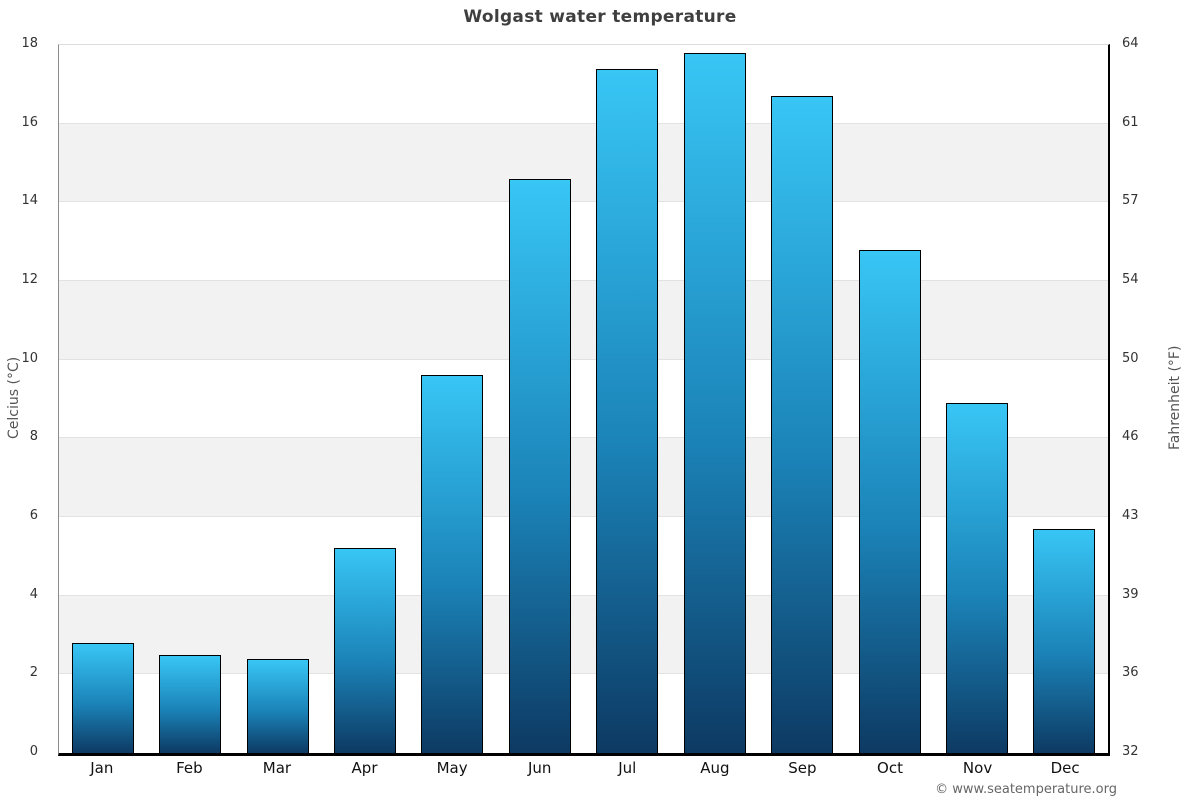 This screenshot has height=800, width=1200. Describe the element at coordinates (627, 768) in the screenshot. I see `x-axis-label: Jul` at that location.